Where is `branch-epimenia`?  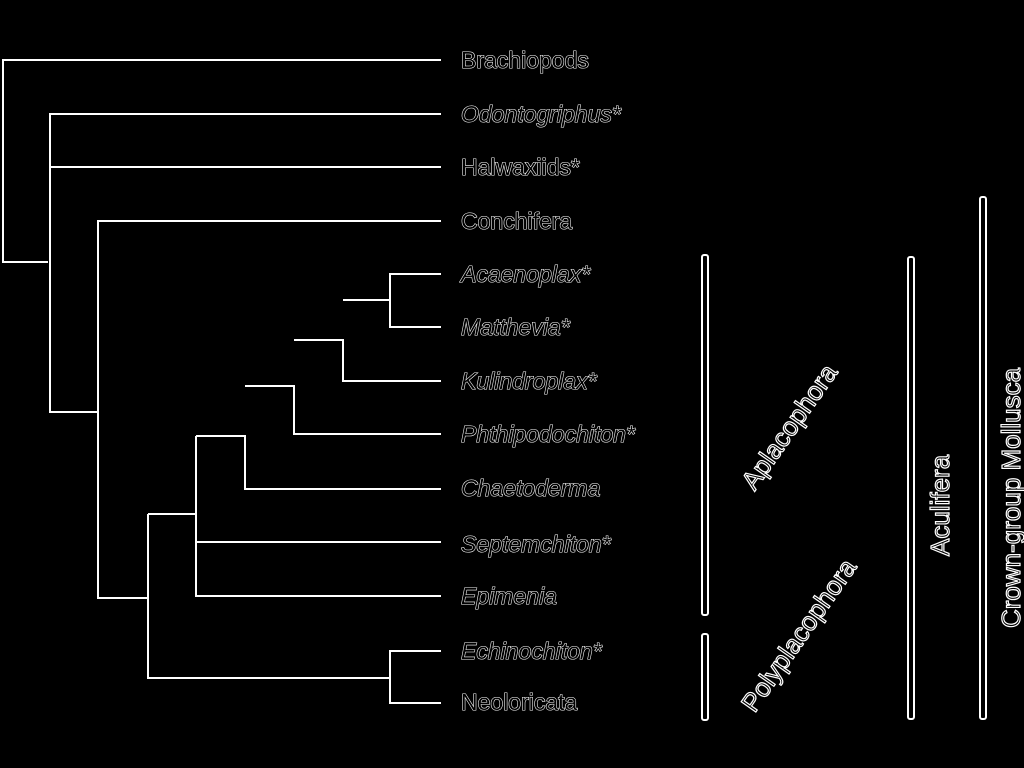
branch-epimenia is located at coordinates (318, 516).